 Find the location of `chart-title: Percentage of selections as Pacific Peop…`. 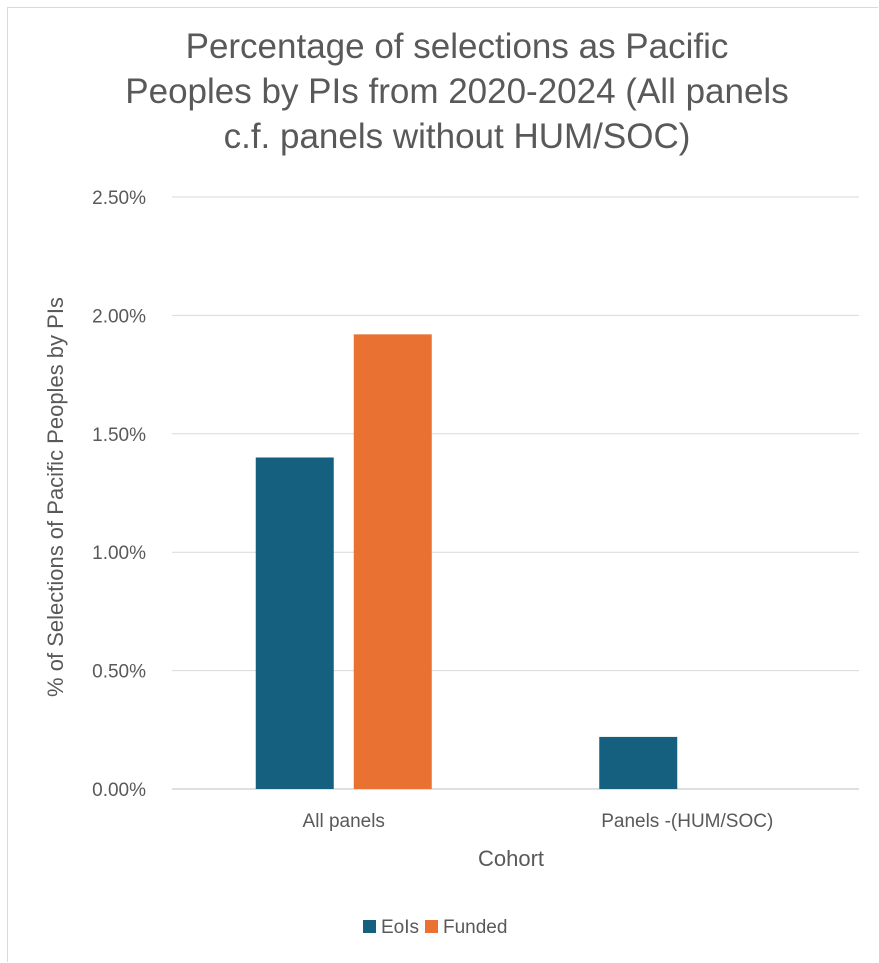

chart-title: Percentage of selections as Pacific Peop… is located at coordinates (456, 91).